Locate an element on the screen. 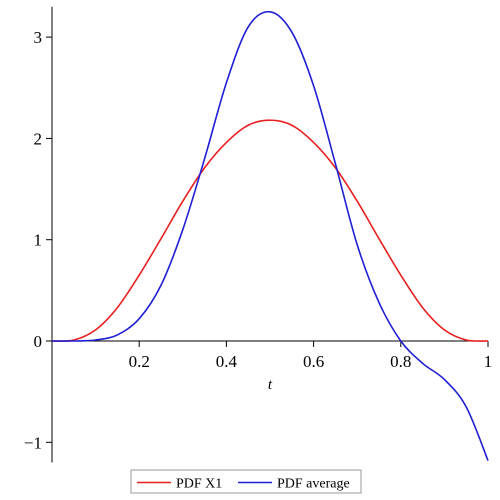 This screenshot has height=500, width=500. y-tick-label: 2 is located at coordinates (38, 138).